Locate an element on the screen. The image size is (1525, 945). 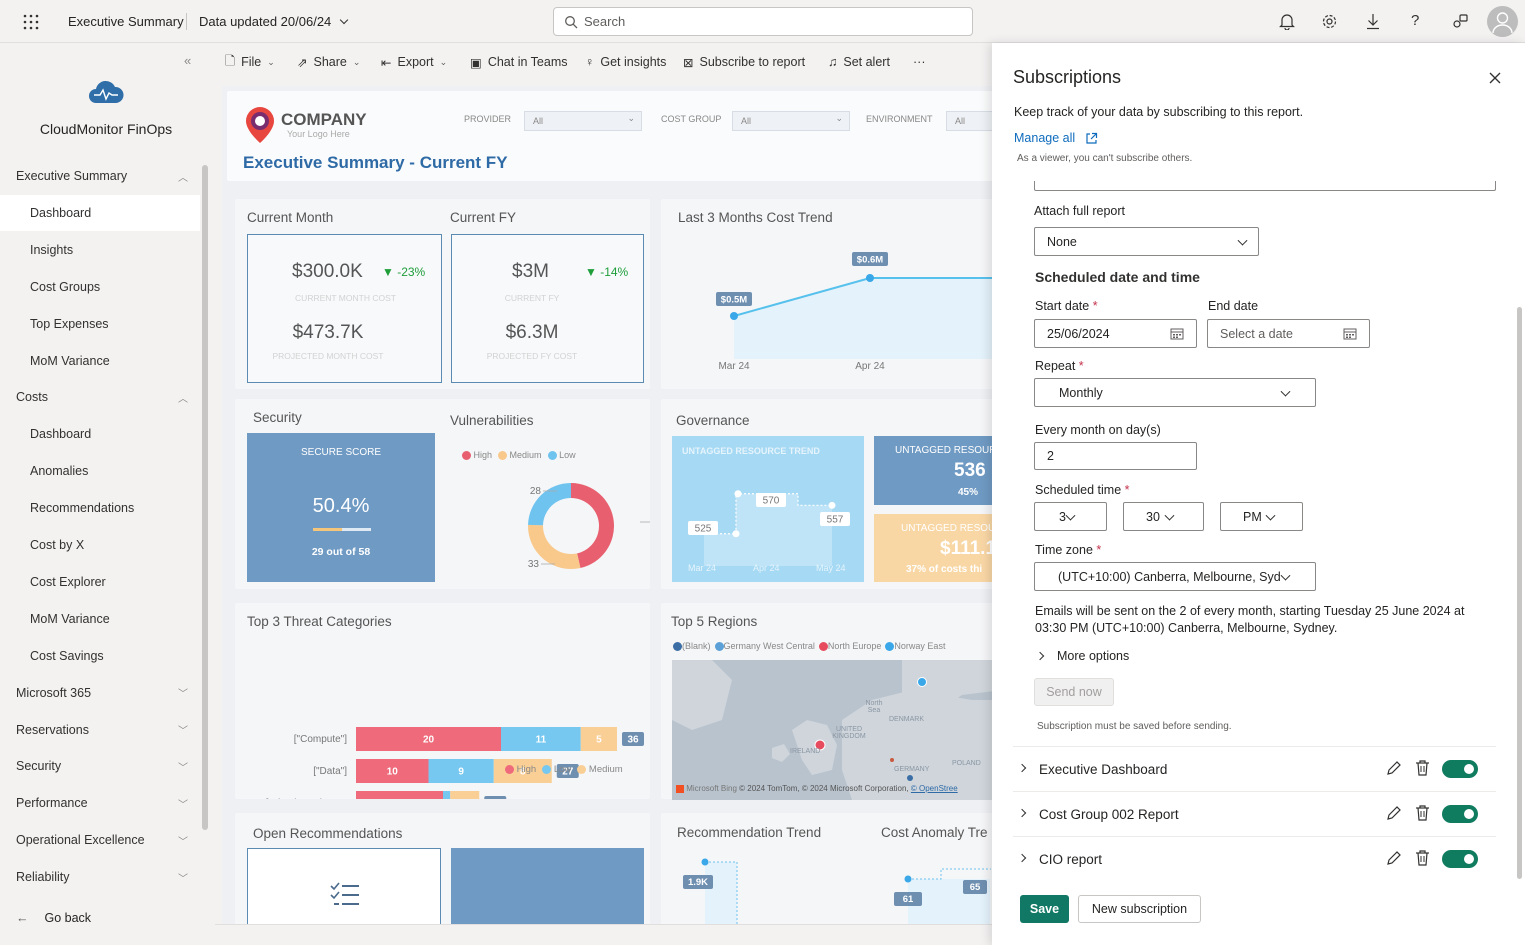
environment-filter: All is located at coordinates (970, 121).